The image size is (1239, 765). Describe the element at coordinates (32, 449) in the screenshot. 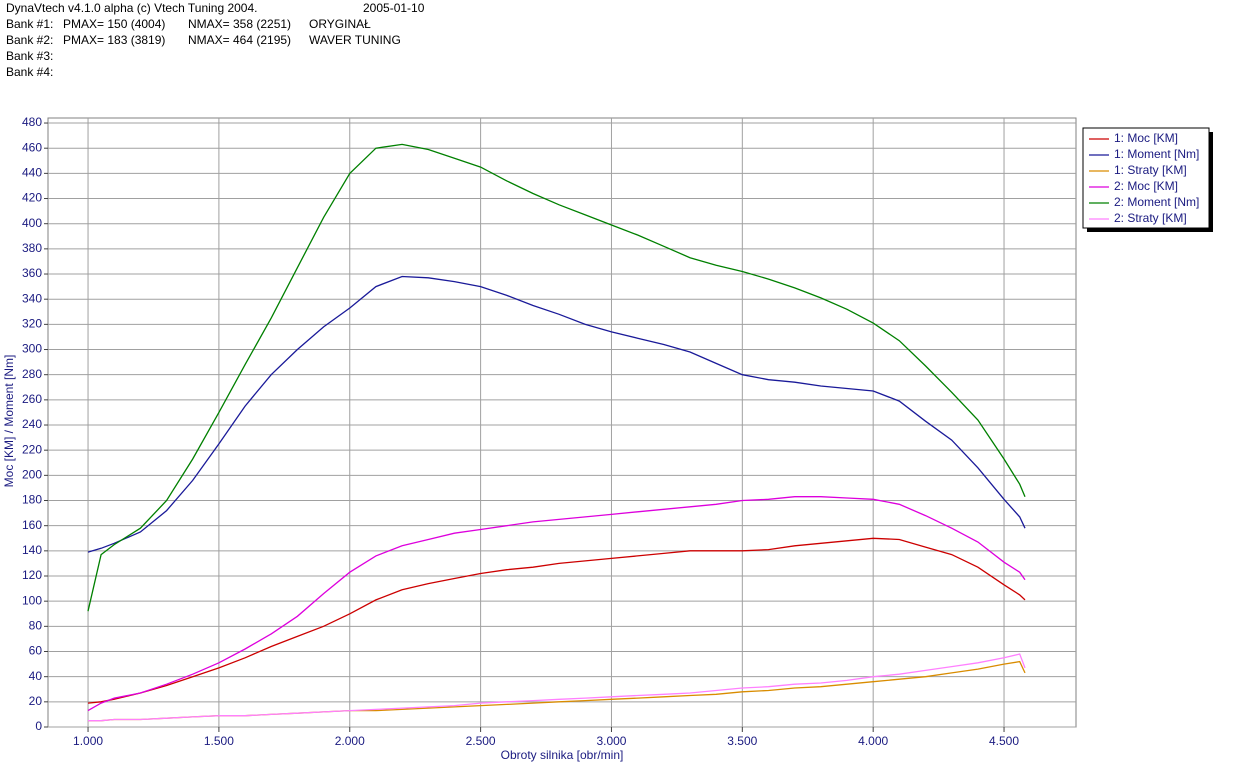

I see `y-tick-label: 220` at that location.